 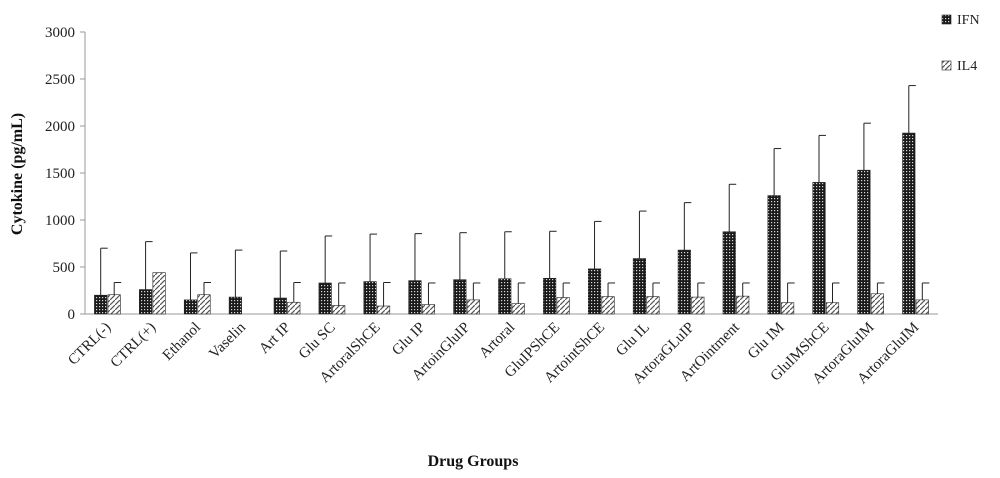 What do you see at coordinates (473, 461) in the screenshot?
I see `x-axis-title: Drug Groups` at bounding box center [473, 461].